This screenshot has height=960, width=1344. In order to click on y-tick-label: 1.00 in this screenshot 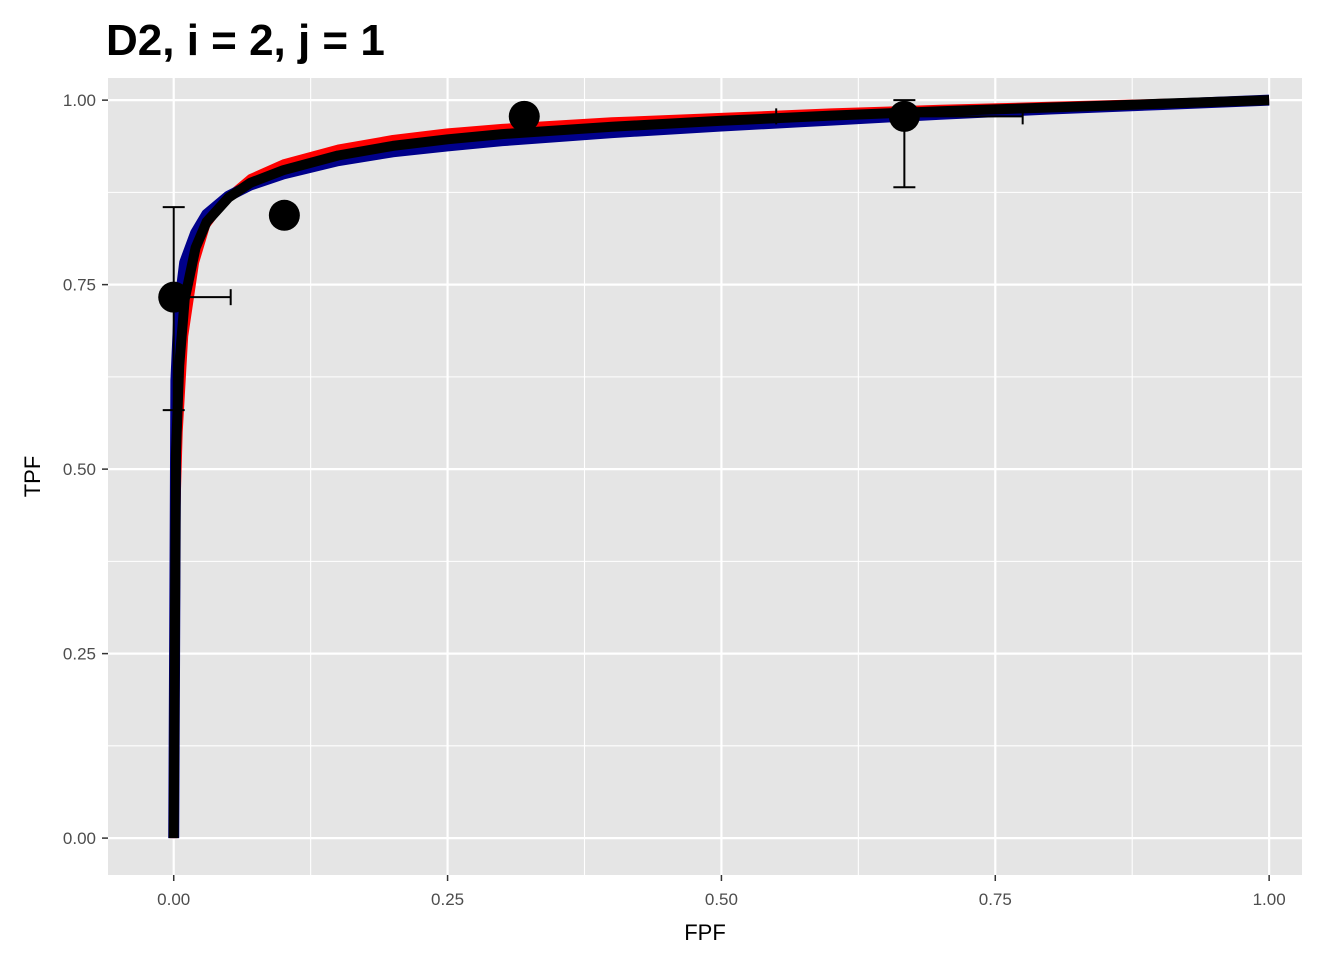, I will do `click(79, 100)`.